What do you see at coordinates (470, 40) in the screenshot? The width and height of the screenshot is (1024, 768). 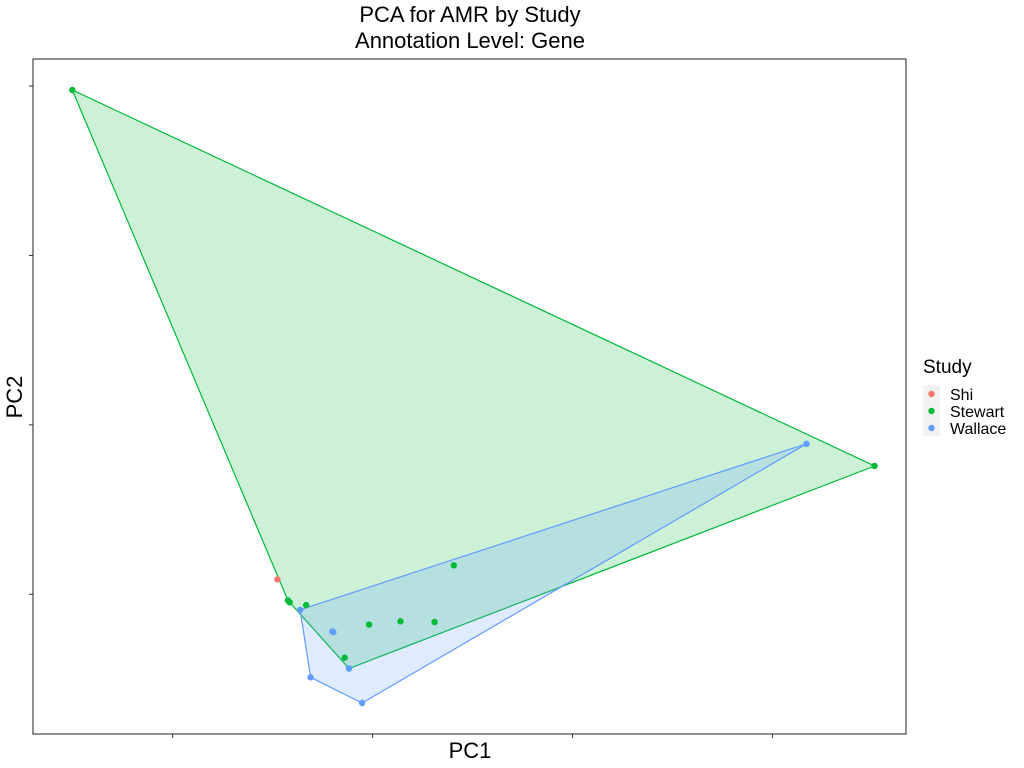 I see `chart-subtitle: Annotation Level: Gene` at bounding box center [470, 40].